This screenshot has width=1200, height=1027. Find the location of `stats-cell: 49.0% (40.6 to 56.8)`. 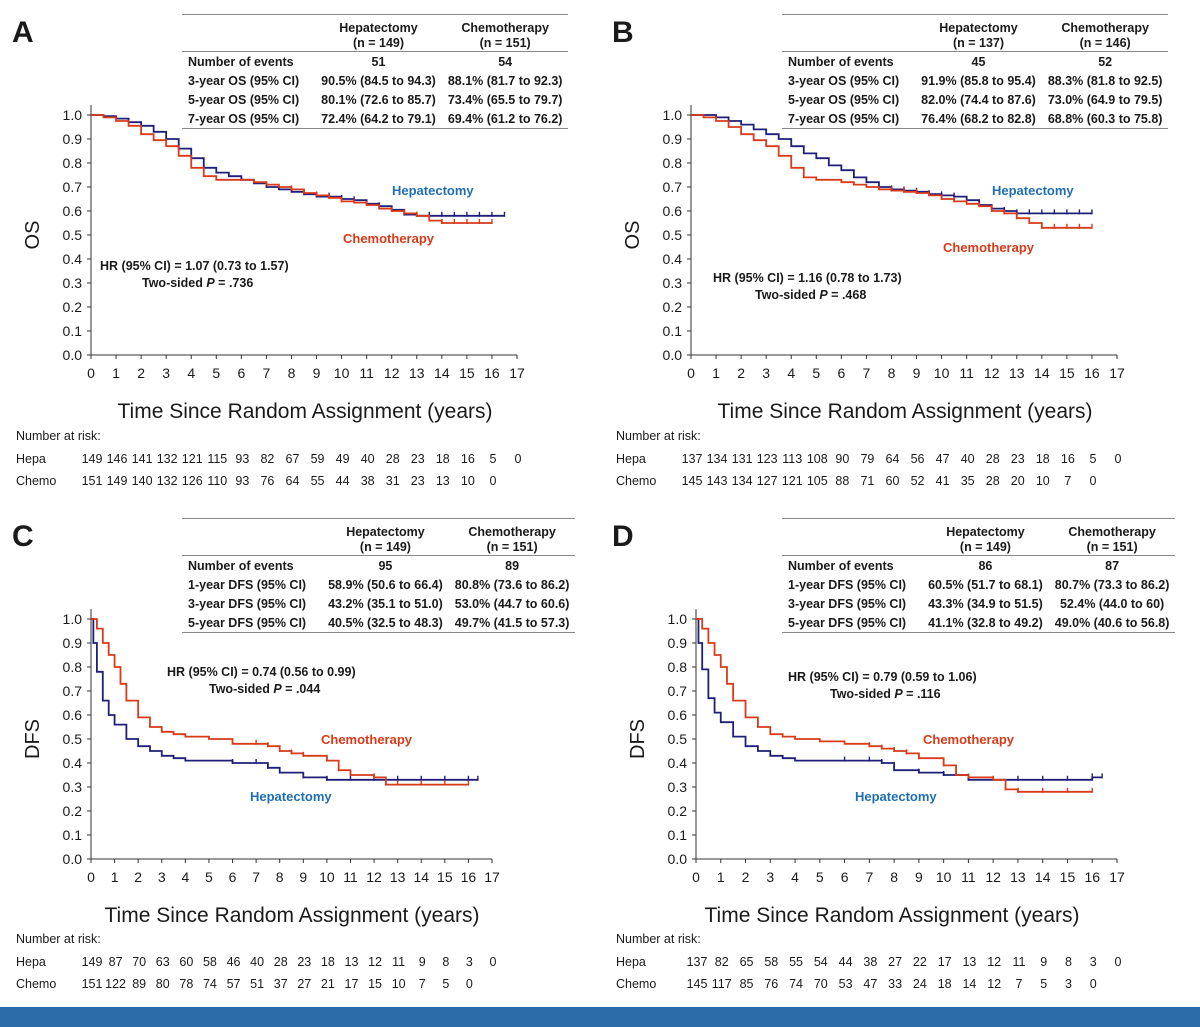

stats-cell: 49.0% (40.6 to 56.8) is located at coordinates (1112, 623).